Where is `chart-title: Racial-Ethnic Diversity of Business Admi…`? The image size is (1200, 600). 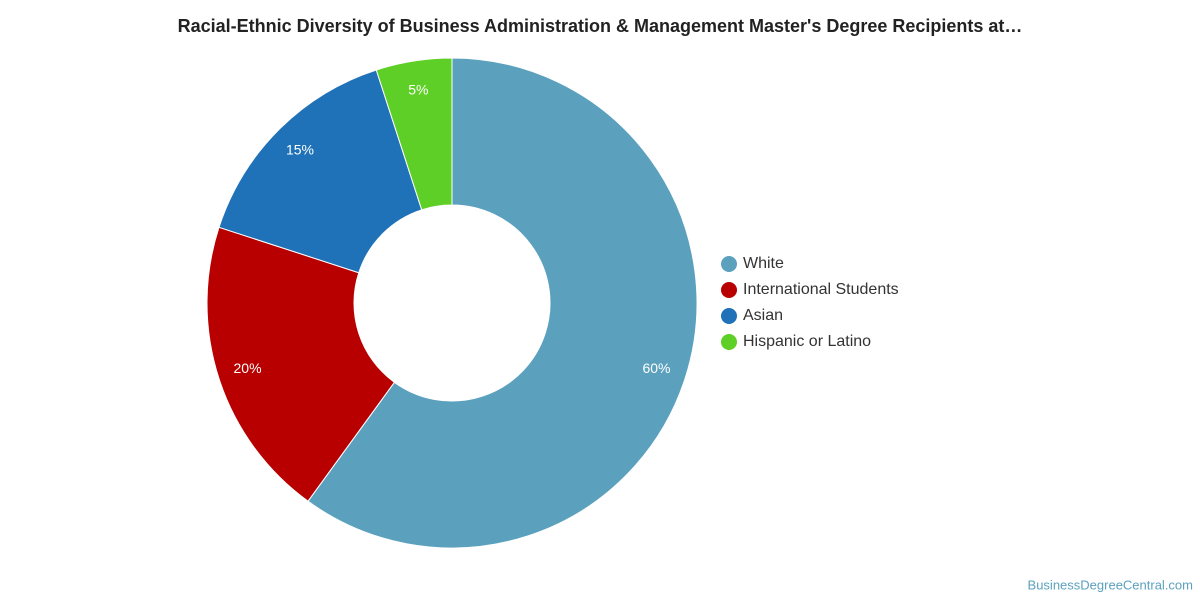
chart-title: Racial-Ethnic Diversity of Business Admi… is located at coordinates (600, 26).